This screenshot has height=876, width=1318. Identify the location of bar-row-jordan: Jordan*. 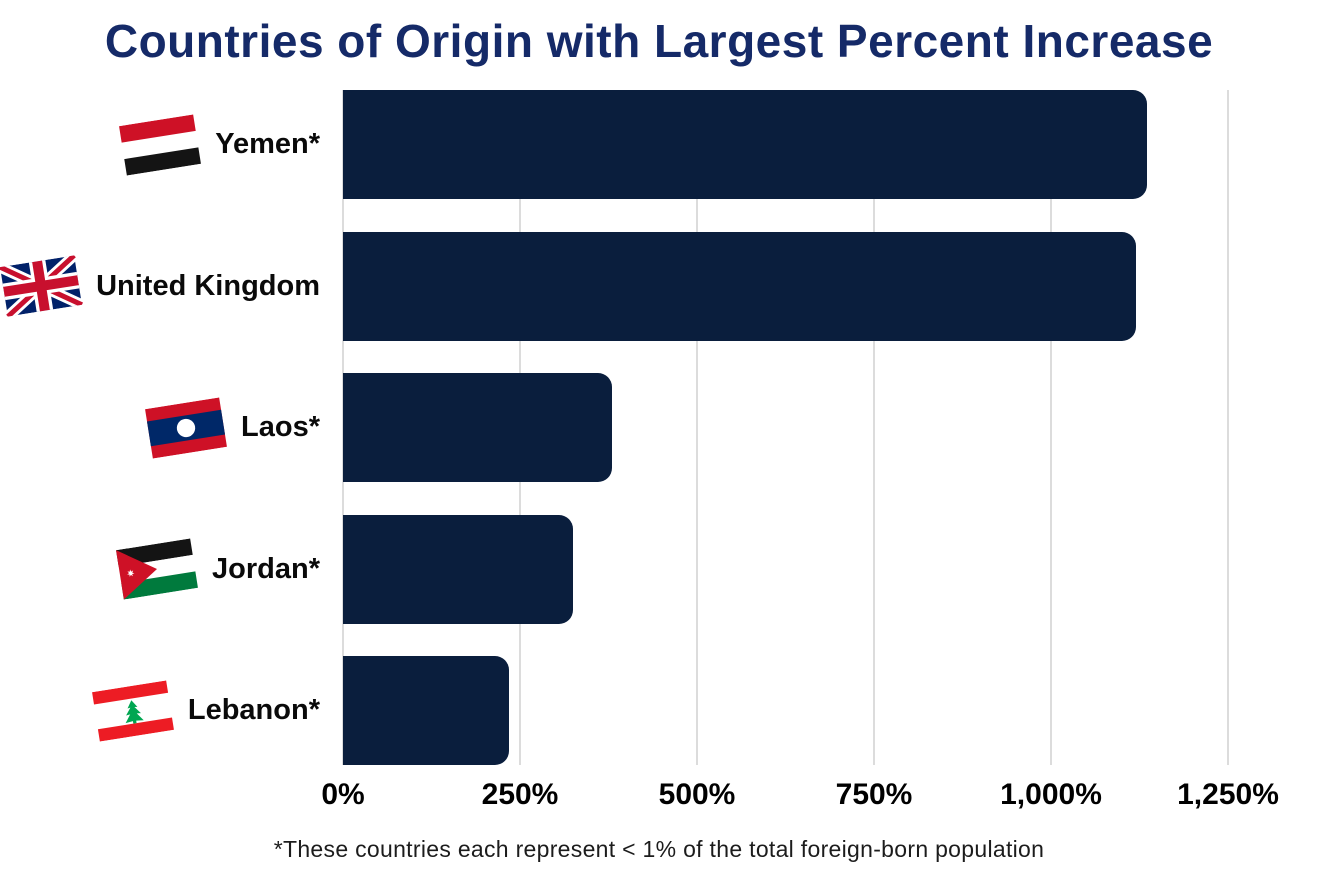
(659, 569).